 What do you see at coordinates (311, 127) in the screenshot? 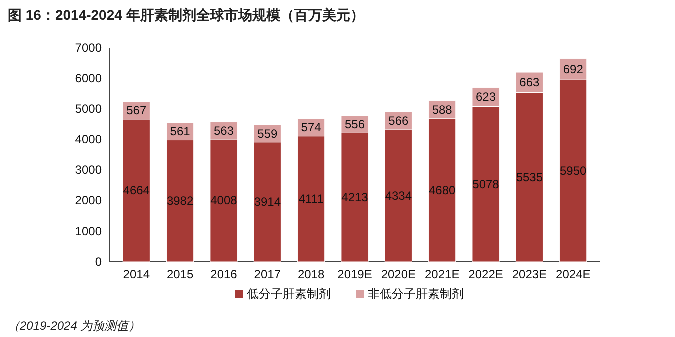
I see `data-label: 574` at bounding box center [311, 127].